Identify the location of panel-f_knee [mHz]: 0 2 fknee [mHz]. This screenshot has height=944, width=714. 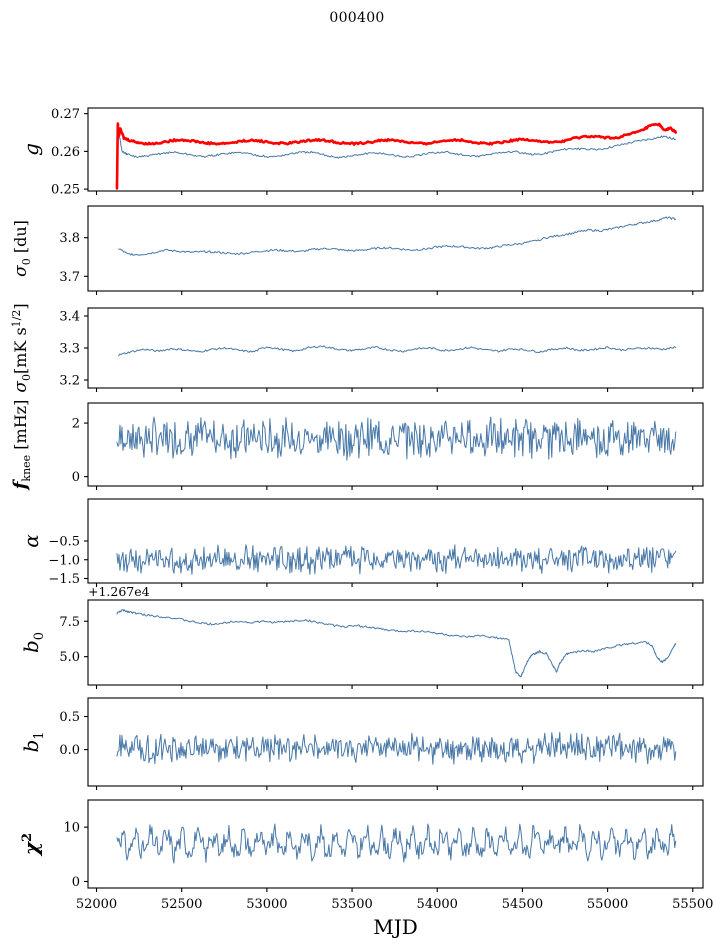
(357, 446).